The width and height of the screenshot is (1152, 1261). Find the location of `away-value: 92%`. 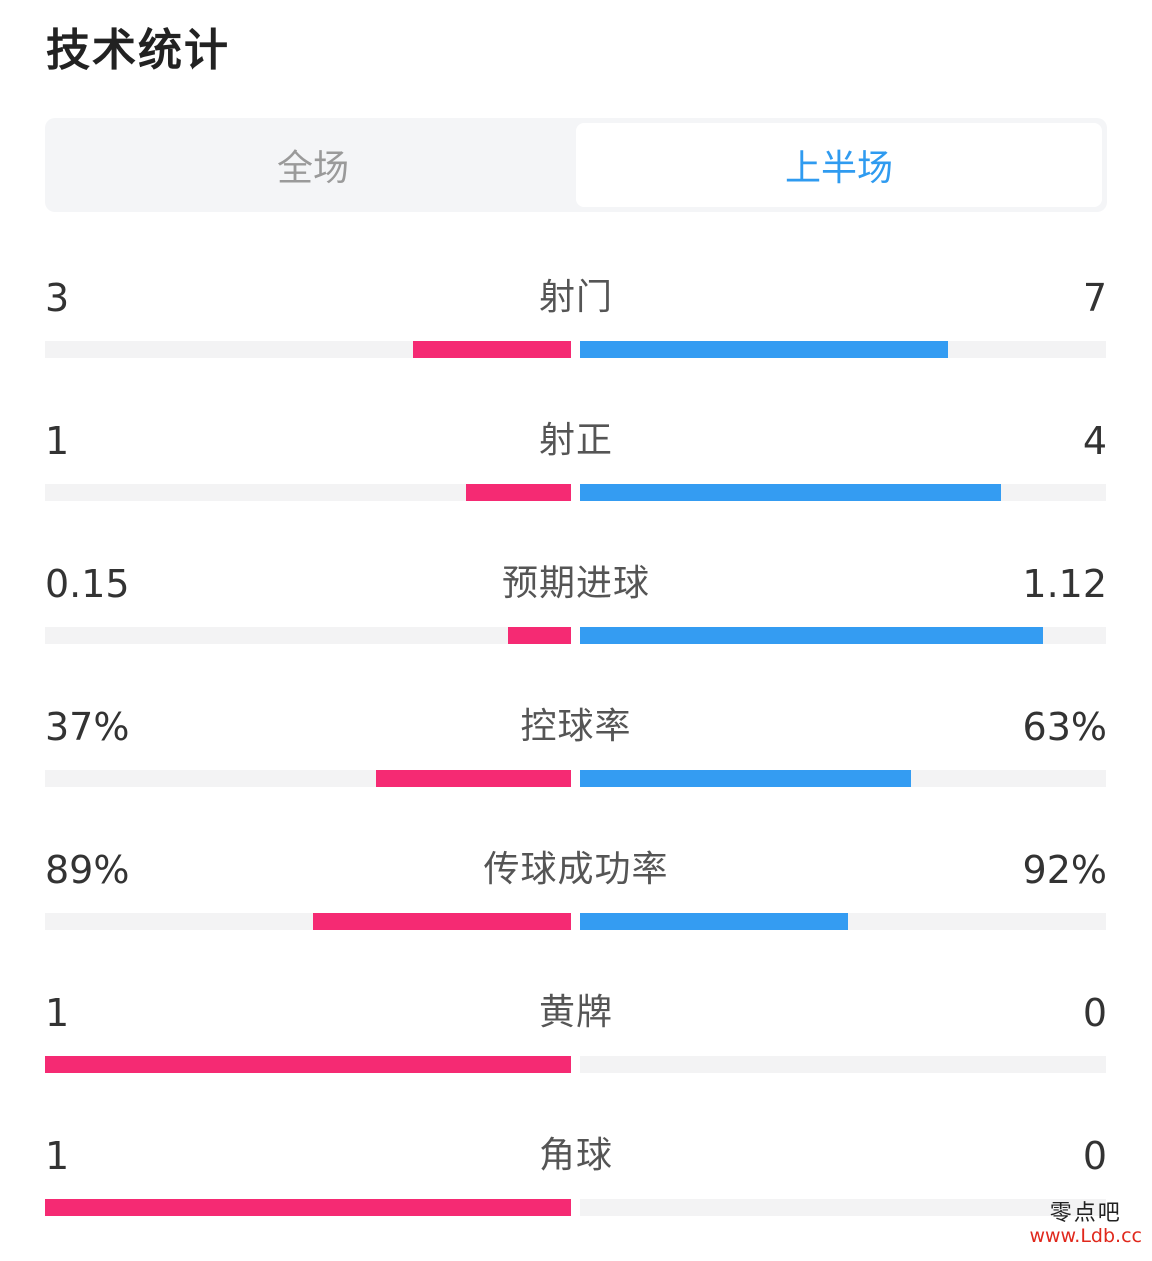

away-value: 92% is located at coordinates (1064, 870).